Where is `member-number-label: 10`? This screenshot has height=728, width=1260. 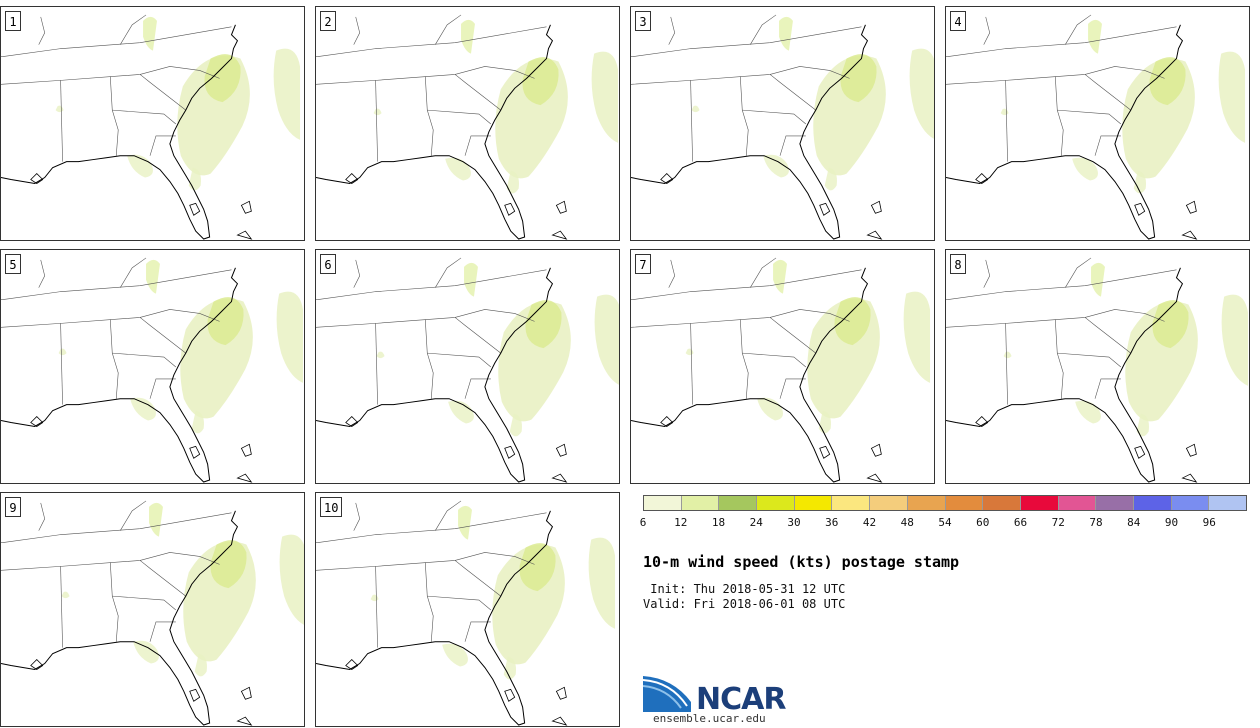
member-number-label: 10 is located at coordinates (331, 507).